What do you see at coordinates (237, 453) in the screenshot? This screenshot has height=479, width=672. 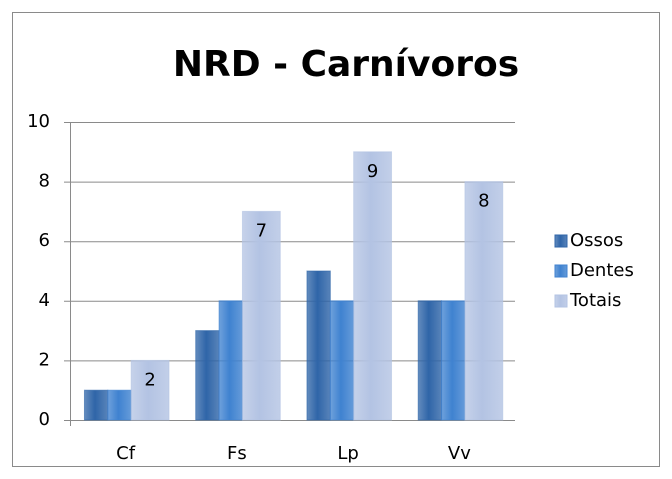 I see `x-tick-label: Fs` at bounding box center [237, 453].